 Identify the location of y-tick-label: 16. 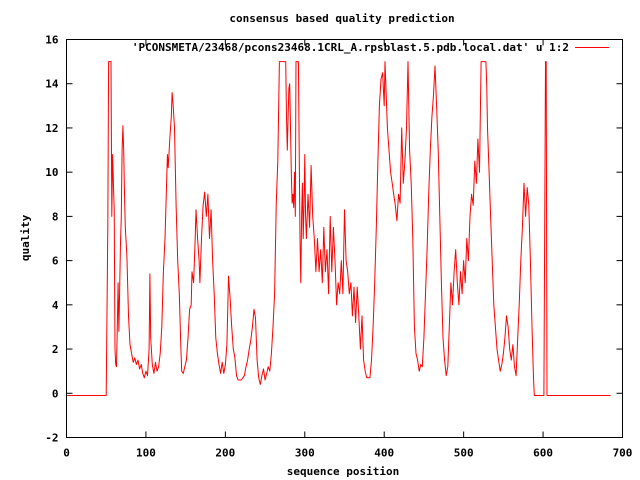
(52, 40).